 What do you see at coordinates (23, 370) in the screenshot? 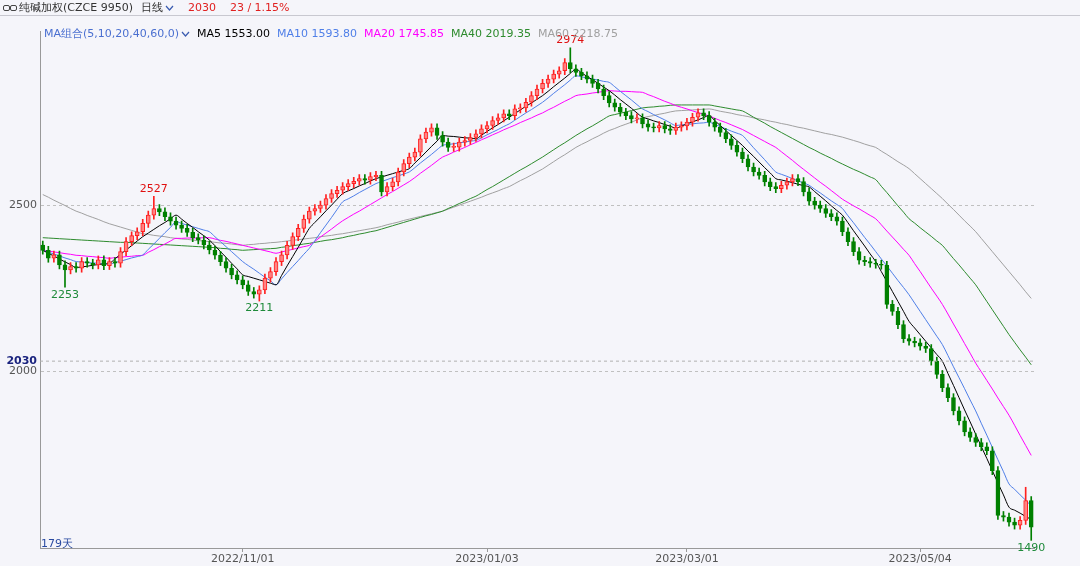
I see `y-tick-label: 2000` at bounding box center [23, 370].